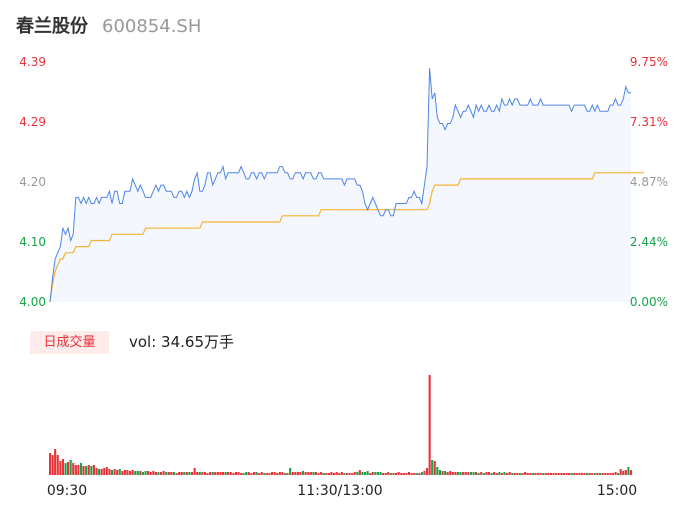  Describe the element at coordinates (69, 342) in the screenshot. I see `daily-volume-tab: 日成交量` at that location.